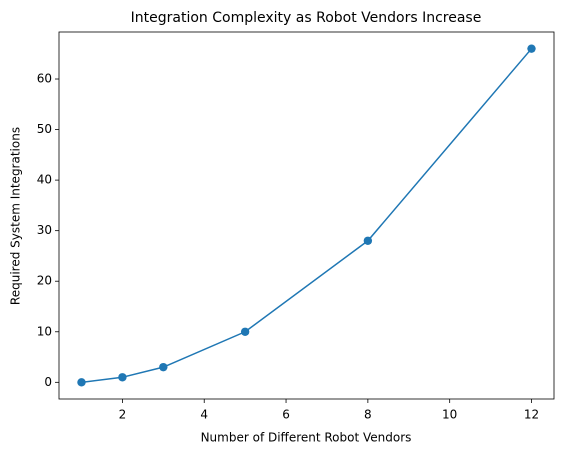 The height and width of the screenshot is (455, 562). Describe the element at coordinates (44, 331) in the screenshot. I see `y-tick-label: 10` at that location.